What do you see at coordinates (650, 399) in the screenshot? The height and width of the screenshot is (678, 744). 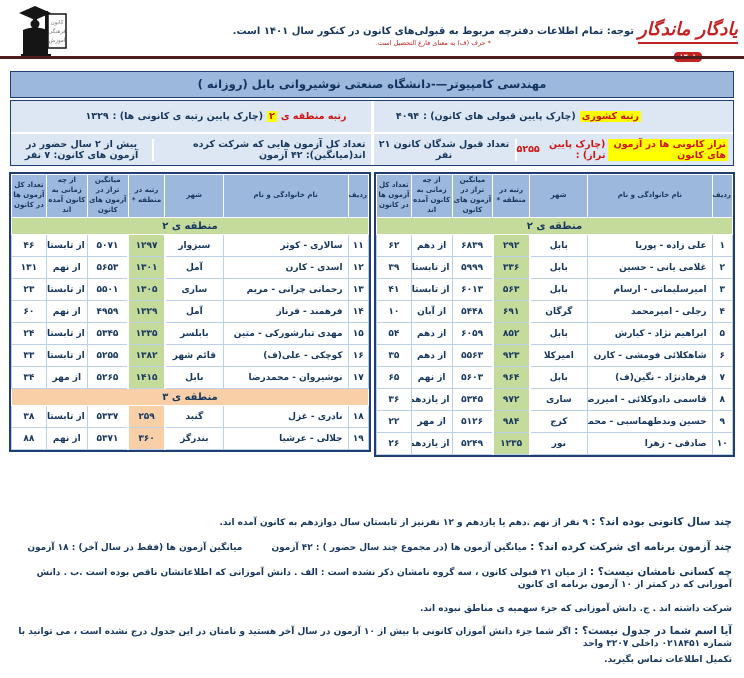 I see `cell-student-name: قاسمی دادوکلائی - امیررضا` at bounding box center [650, 399].